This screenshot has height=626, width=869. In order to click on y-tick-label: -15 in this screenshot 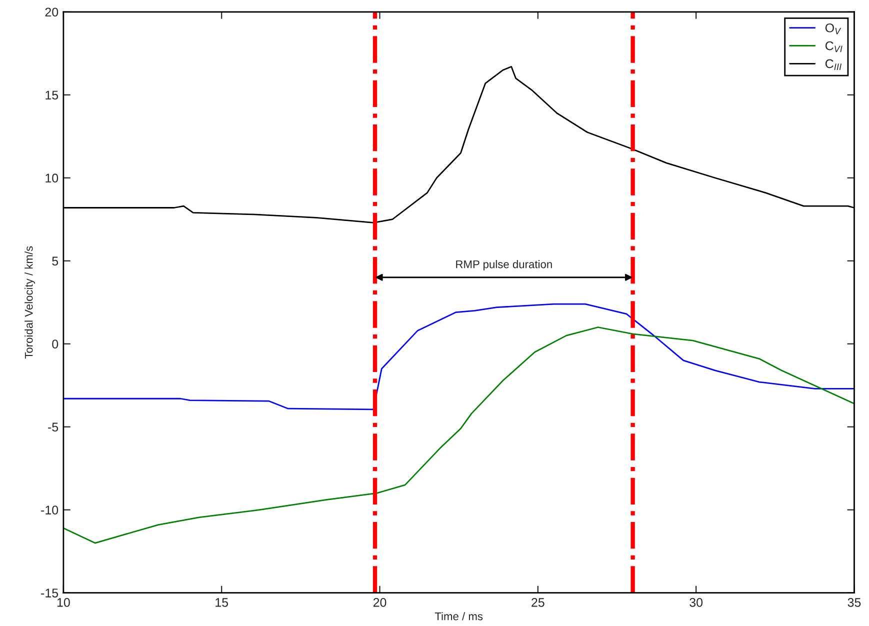, I will do `click(49, 593)`.